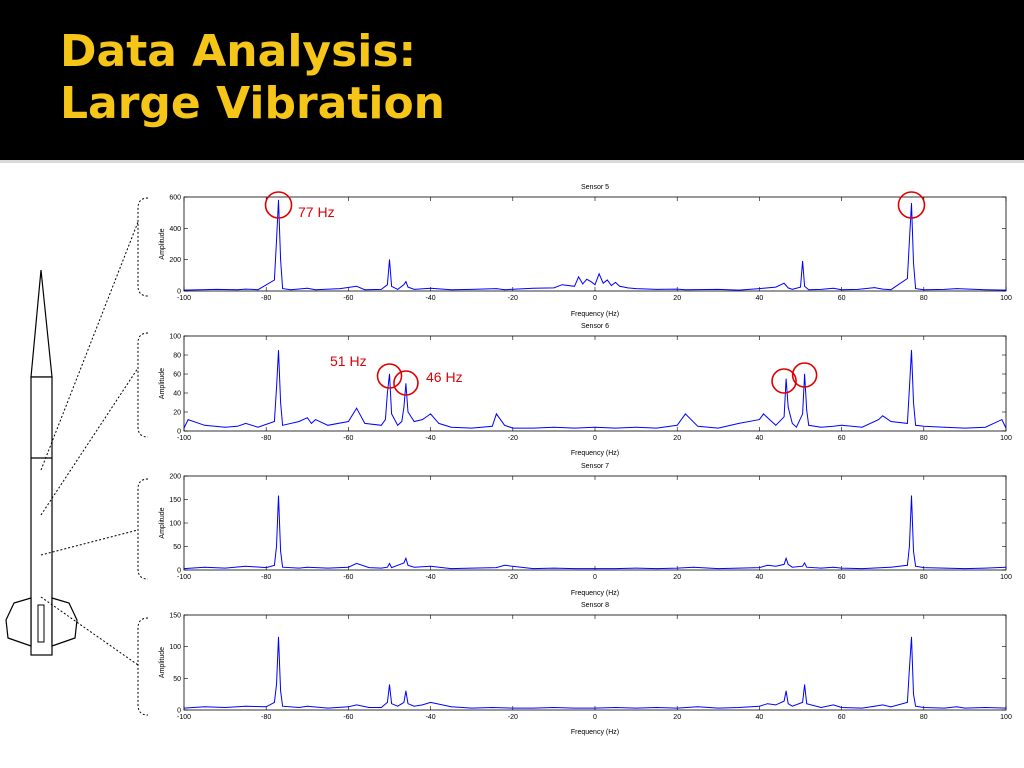 Image resolution: width=1024 pixels, height=768 pixels. What do you see at coordinates (348, 717) in the screenshot?
I see `x-tick-label: -60` at bounding box center [348, 717].